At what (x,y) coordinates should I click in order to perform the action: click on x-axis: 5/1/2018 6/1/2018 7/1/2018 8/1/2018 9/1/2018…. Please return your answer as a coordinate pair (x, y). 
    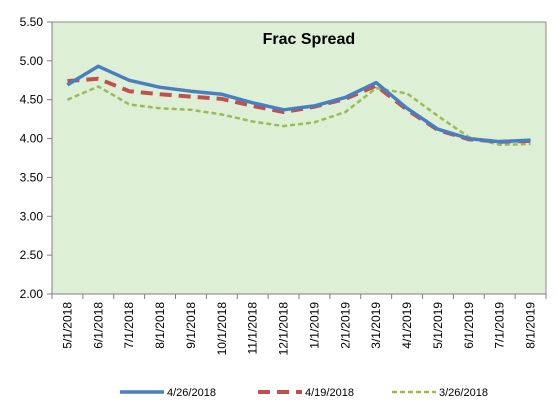
    Looking at the image, I should click on (299, 324).